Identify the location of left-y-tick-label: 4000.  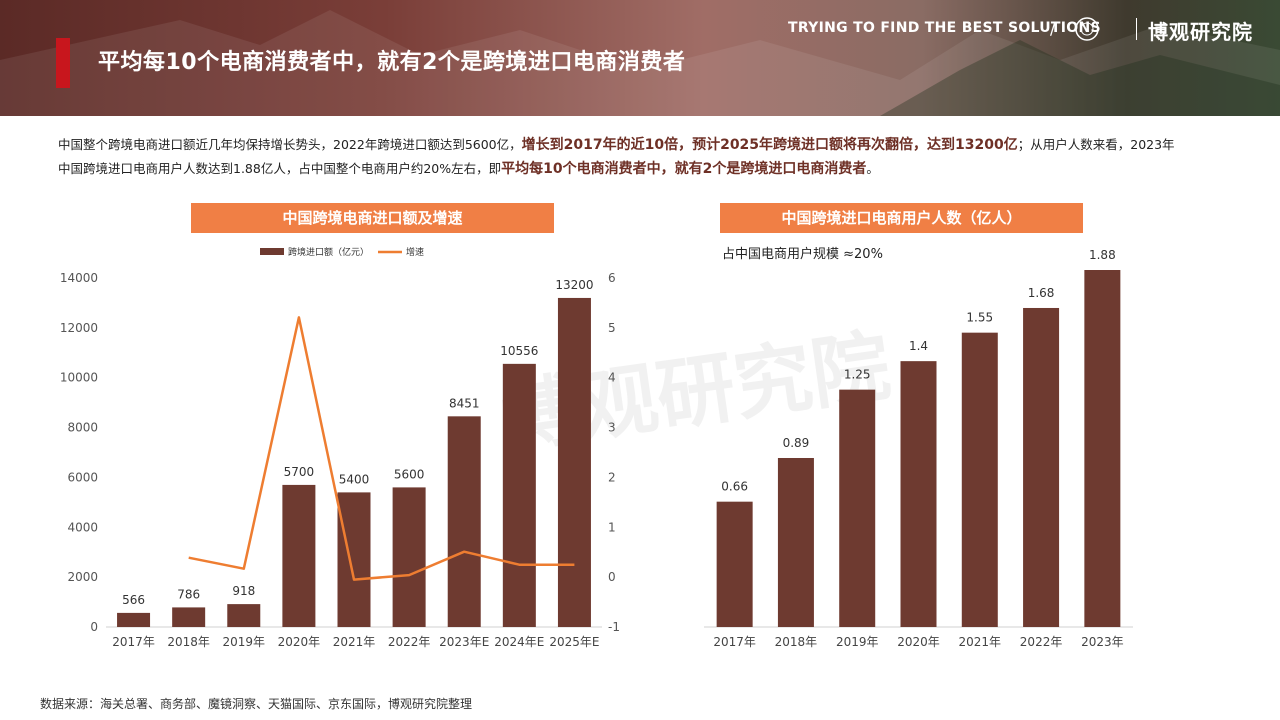
(82, 527).